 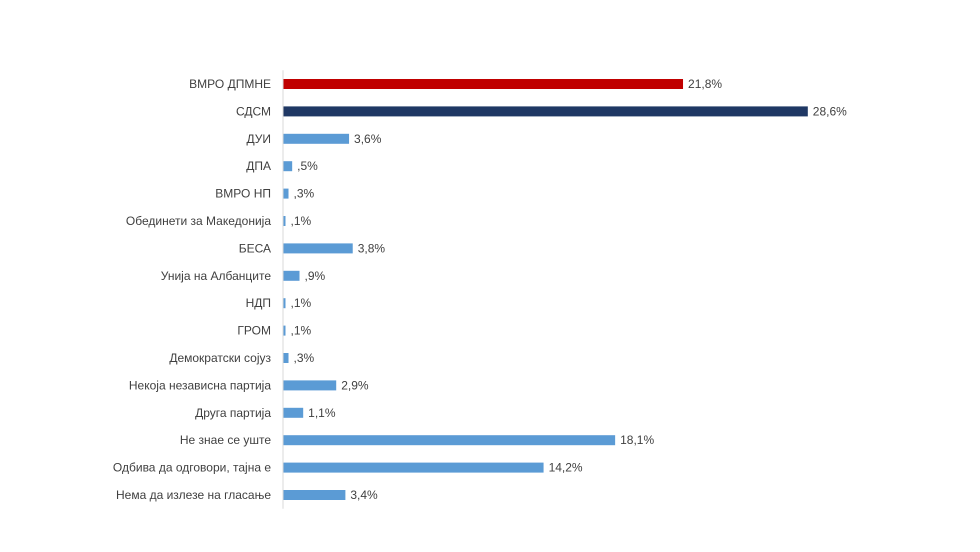 What do you see at coordinates (307, 166) in the screenshot?
I see `value-label: ,5%` at bounding box center [307, 166].